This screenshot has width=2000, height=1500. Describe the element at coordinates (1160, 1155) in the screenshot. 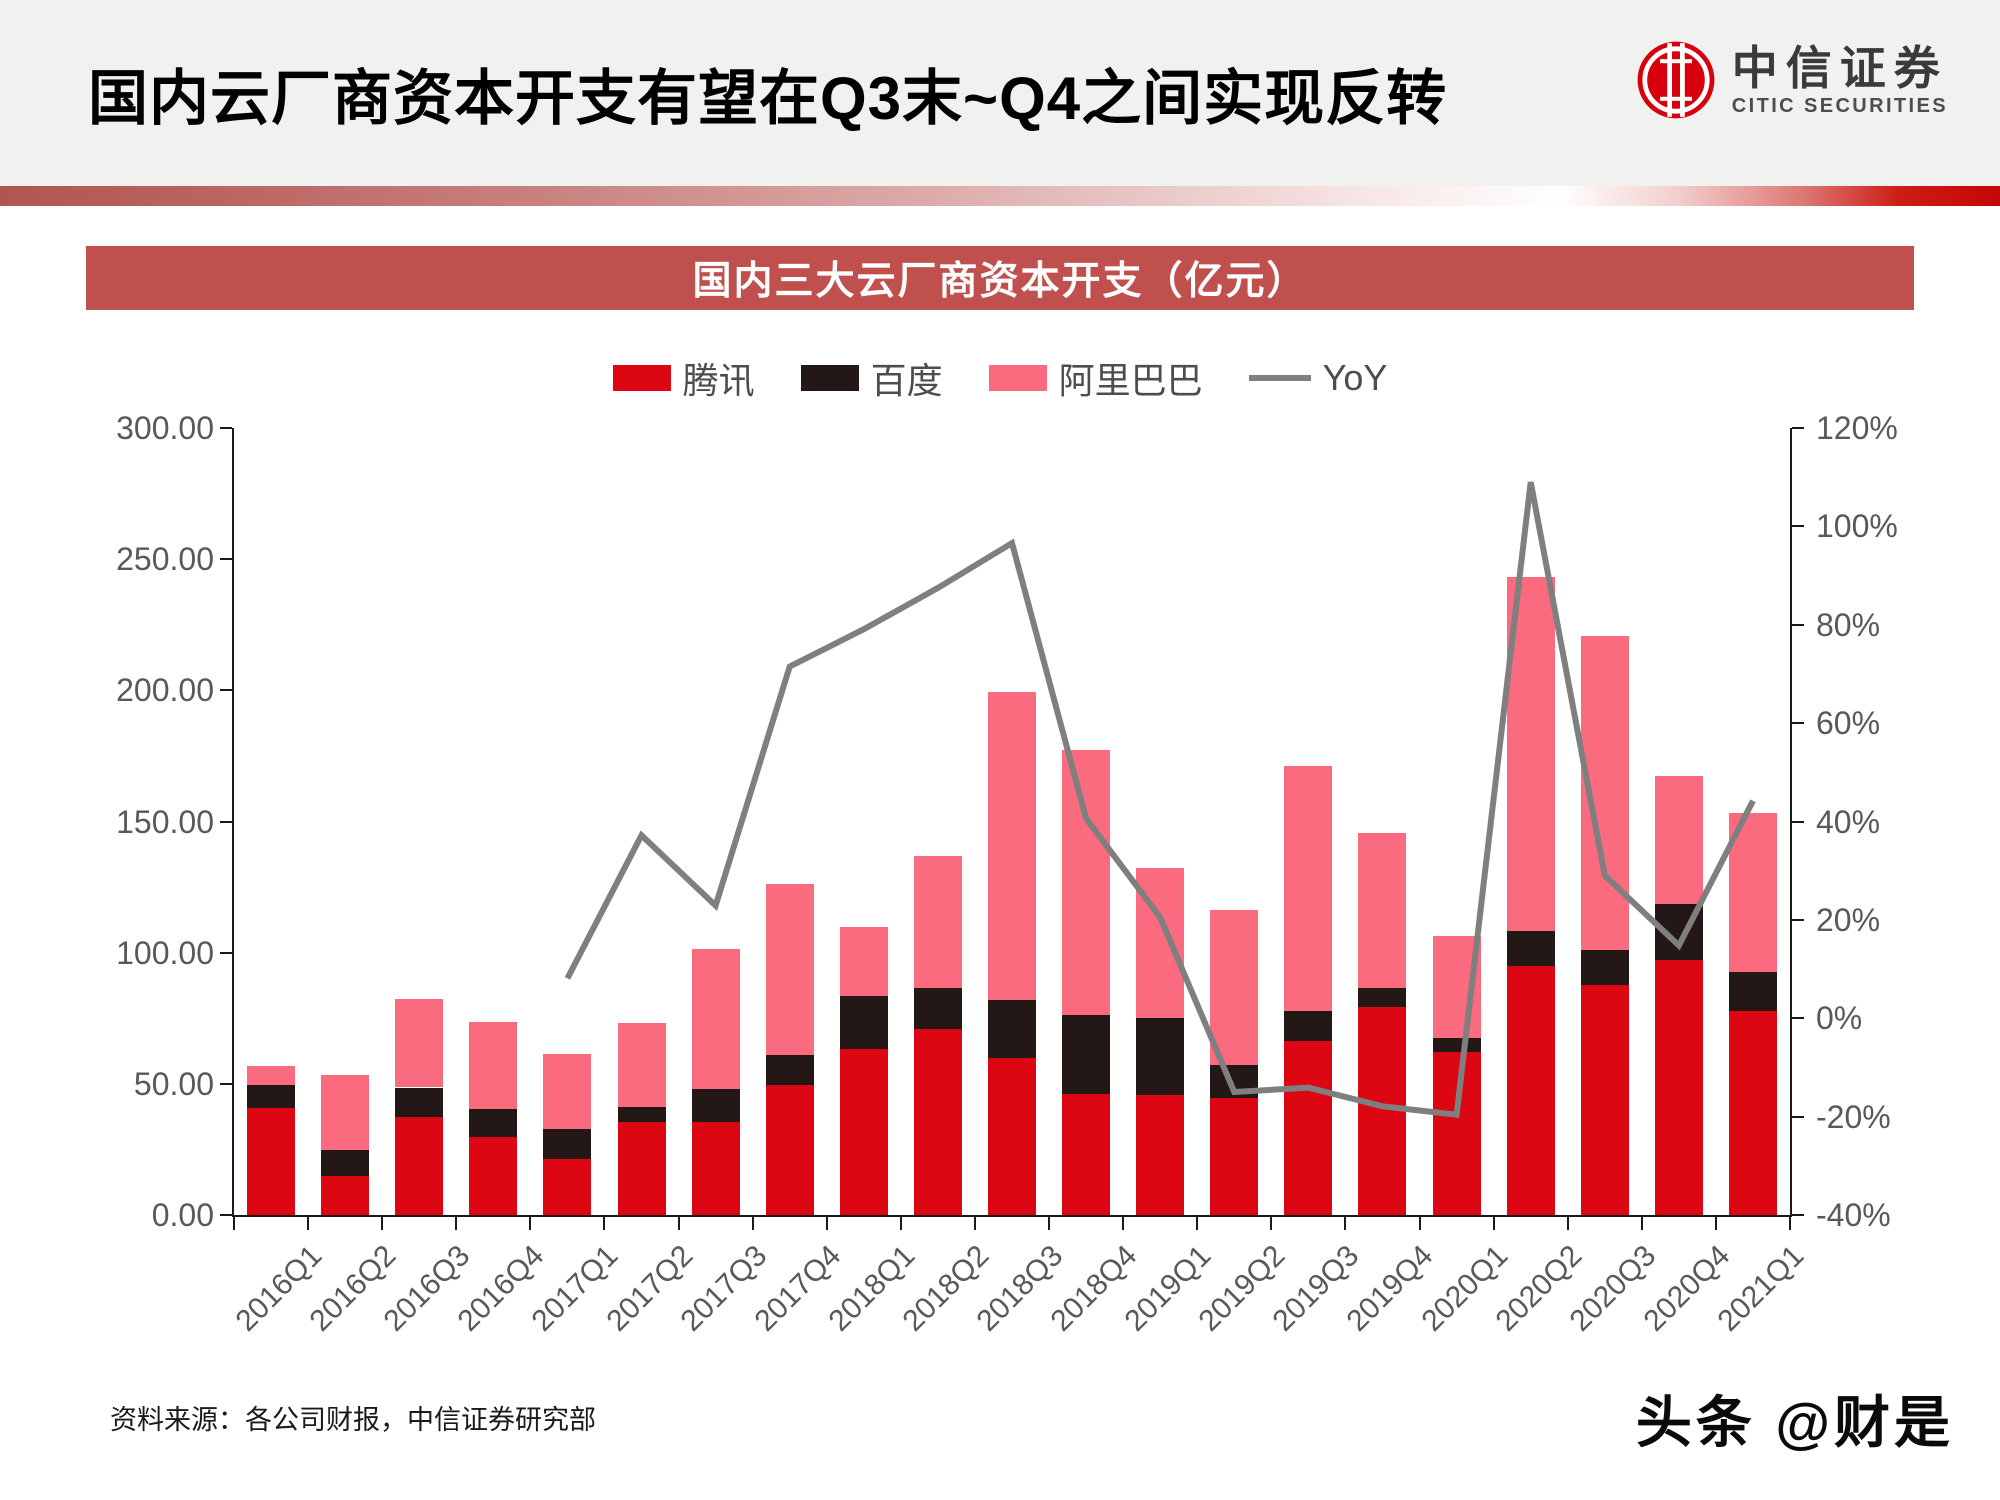

I see `bar-2019Q1-腾讯` at that location.